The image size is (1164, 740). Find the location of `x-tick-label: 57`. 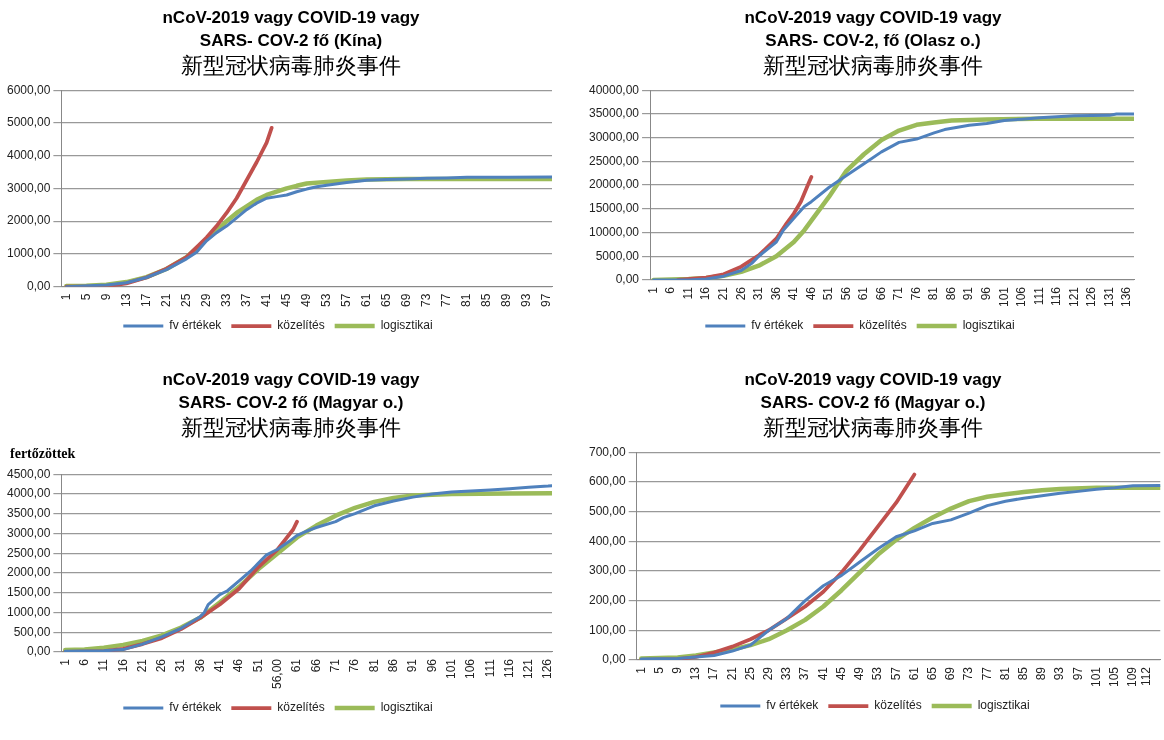

x-tick-label: 57 is located at coordinates (346, 300).